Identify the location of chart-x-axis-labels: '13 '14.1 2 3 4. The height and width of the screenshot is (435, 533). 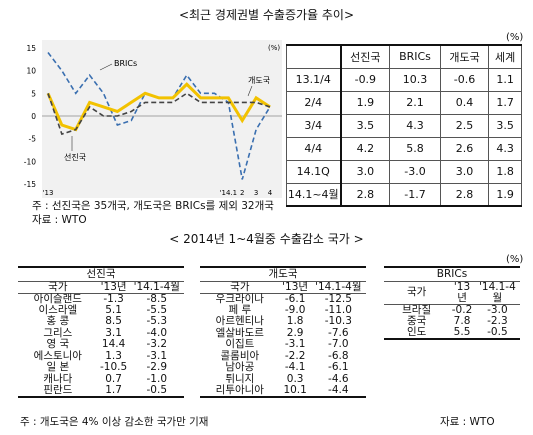
(162, 192).